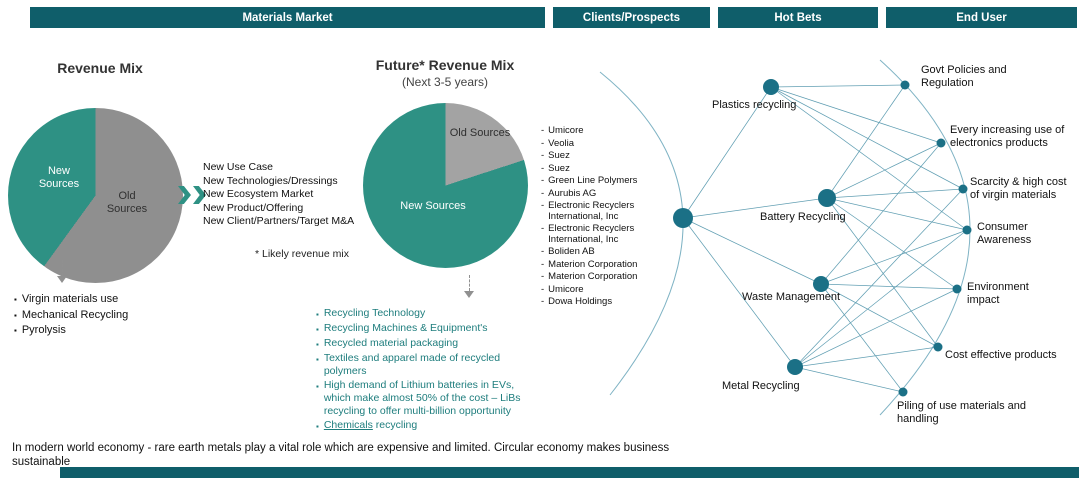 Image resolution: width=1079 pixels, height=478 pixels. Describe the element at coordinates (279, 221) in the screenshot. I see `list-item: New Client/Partners/Target M&A` at that location.